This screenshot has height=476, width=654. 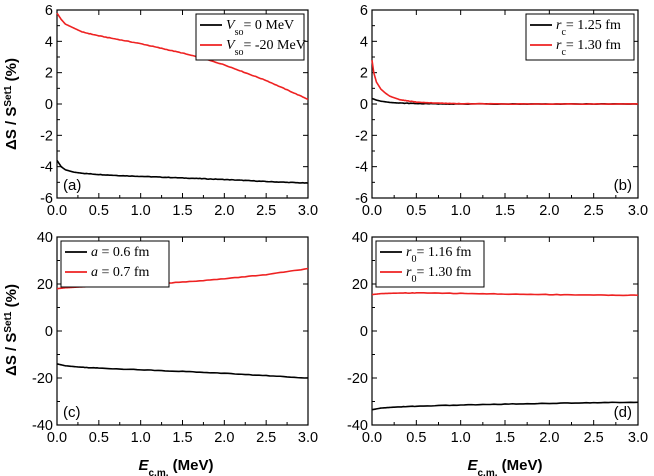 What do you see at coordinates (588, 28) in the screenshot?
I see `legend-entry-1: rc= 1.25 fm` at bounding box center [588, 28].